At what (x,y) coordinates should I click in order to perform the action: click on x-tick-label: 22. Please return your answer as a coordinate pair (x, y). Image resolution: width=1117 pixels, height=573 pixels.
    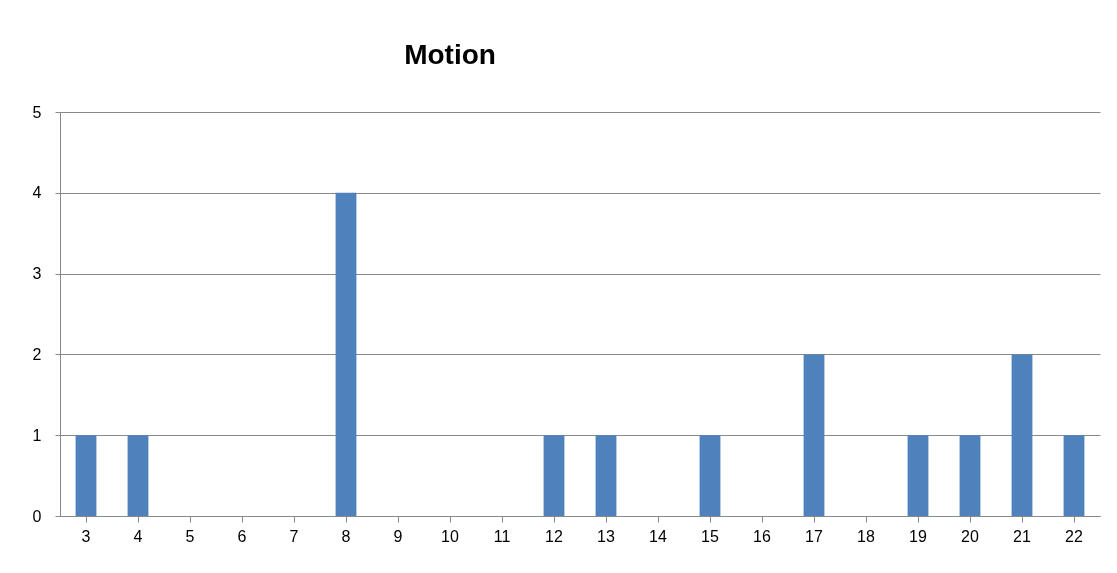
    Looking at the image, I should click on (1074, 536).